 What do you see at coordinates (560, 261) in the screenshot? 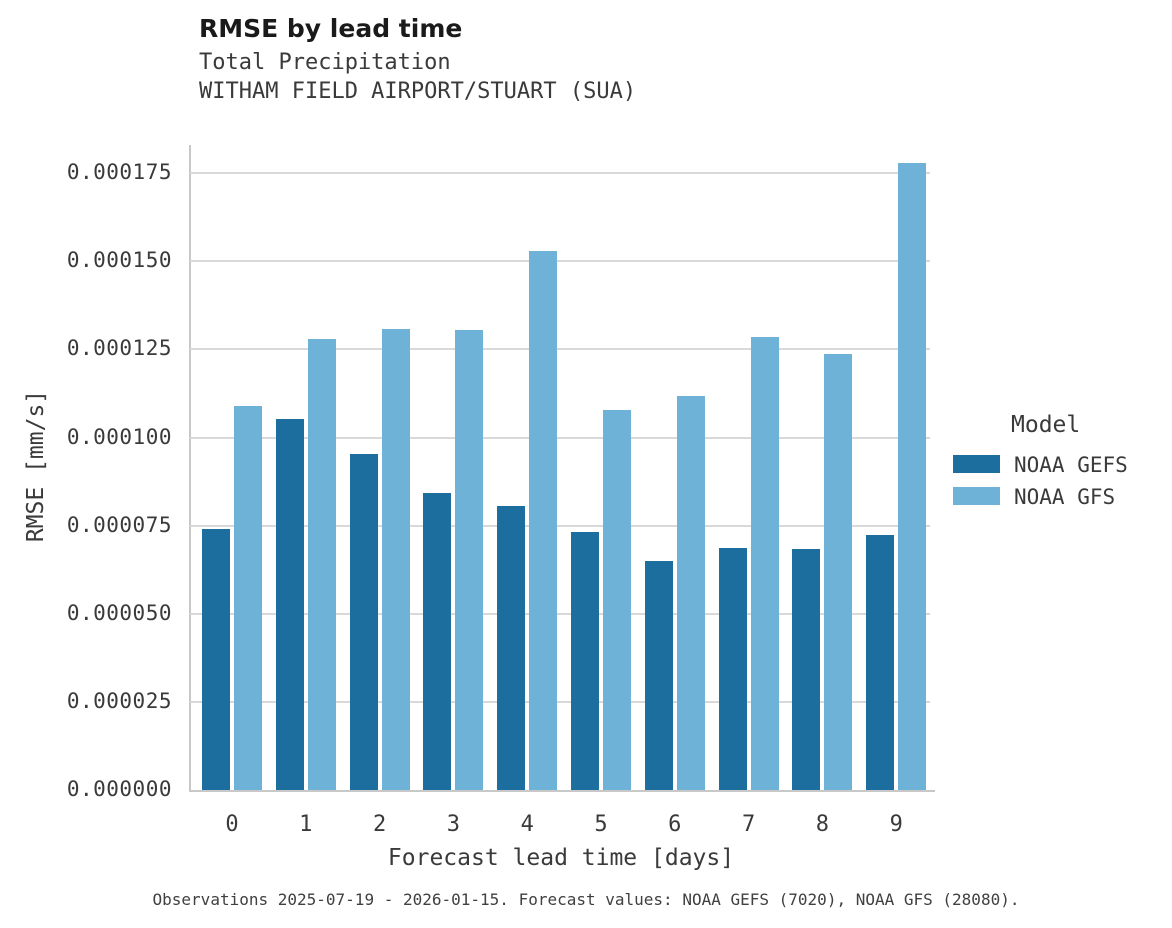
I see `gridline-0.00015` at bounding box center [560, 261].